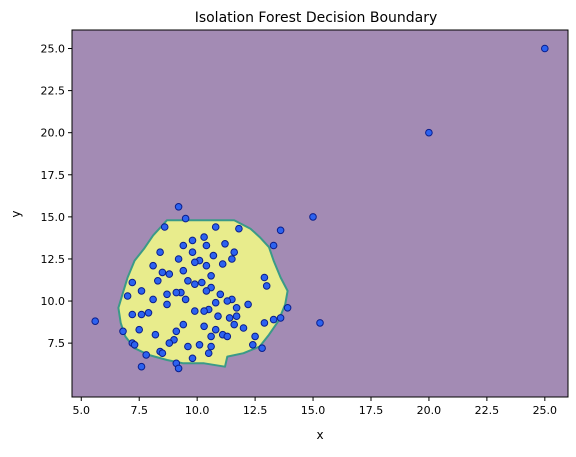 This screenshot has width=576, height=457. I want to click on y-tick-label: 25.0, so click(53, 49).